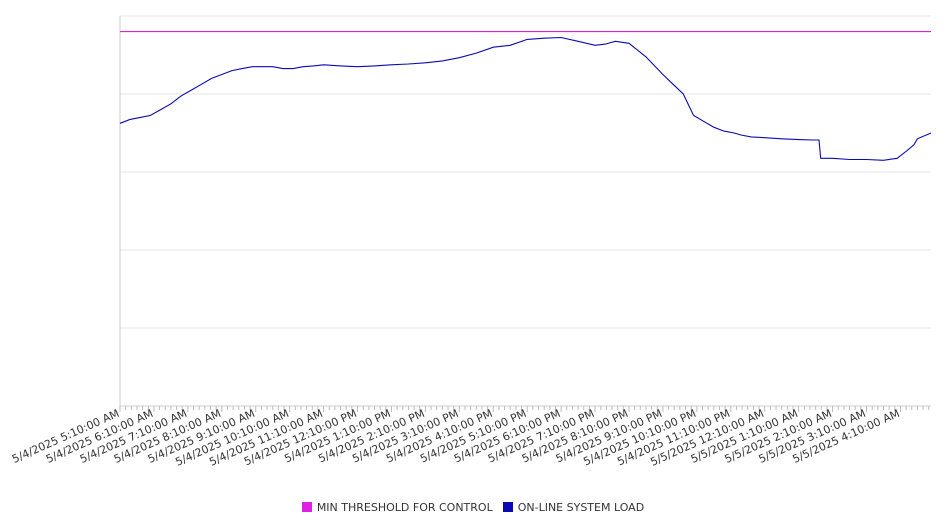 The image size is (946, 526). I want to click on legend-item-system-load: ON-LINE SYSTEM LOAD, so click(573, 507).